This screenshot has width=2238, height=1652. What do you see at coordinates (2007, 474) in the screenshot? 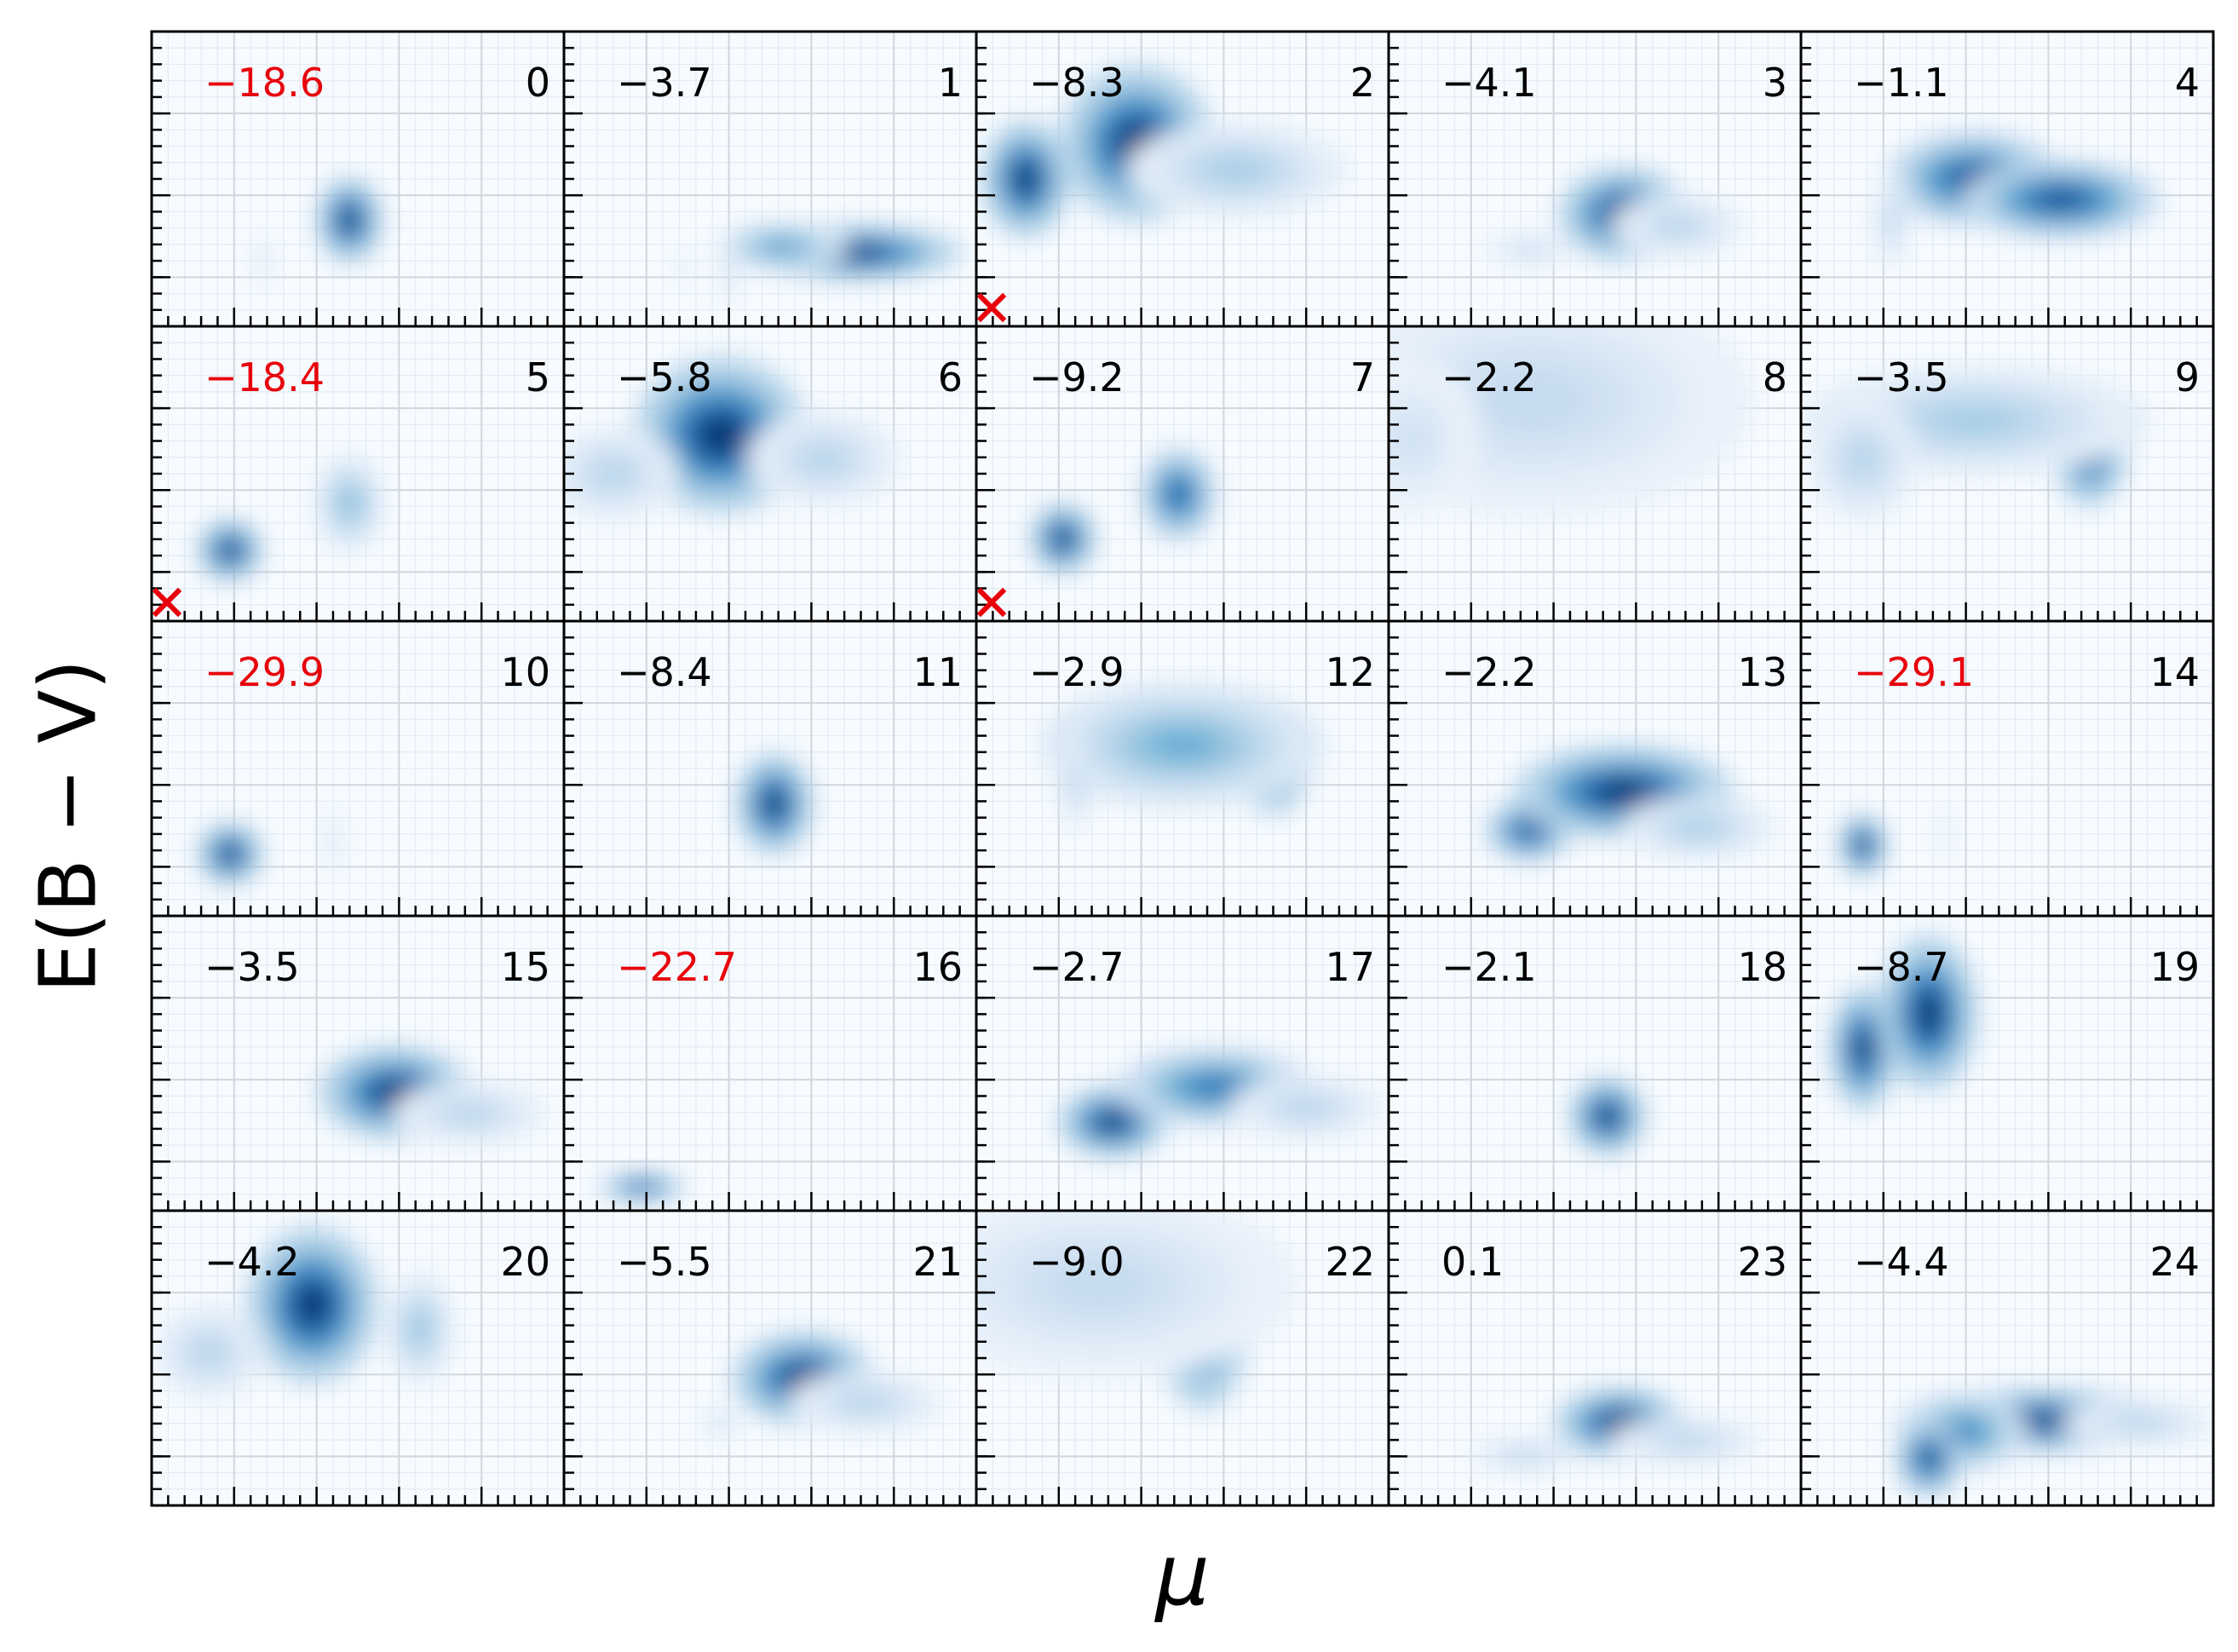
I see `panel-9: −3.5 9` at bounding box center [2007, 474].